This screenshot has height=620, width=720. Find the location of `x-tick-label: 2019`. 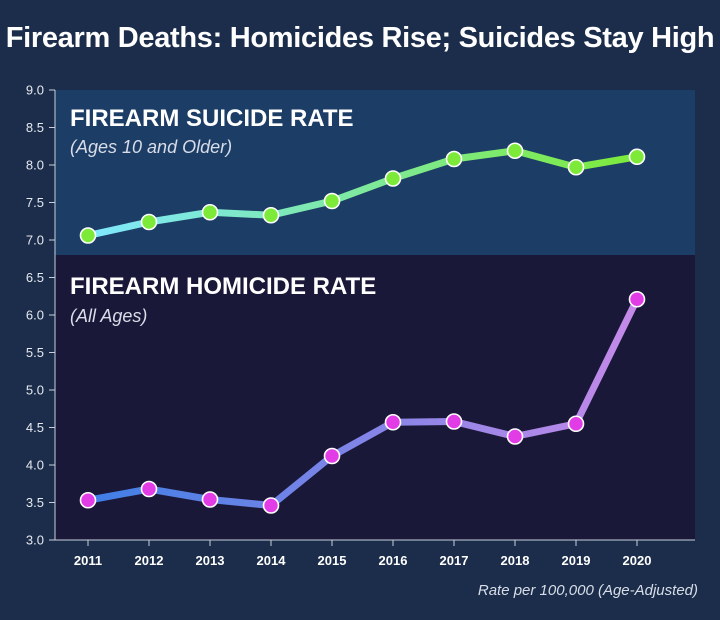

x-tick-label: 2019 is located at coordinates (576, 560).